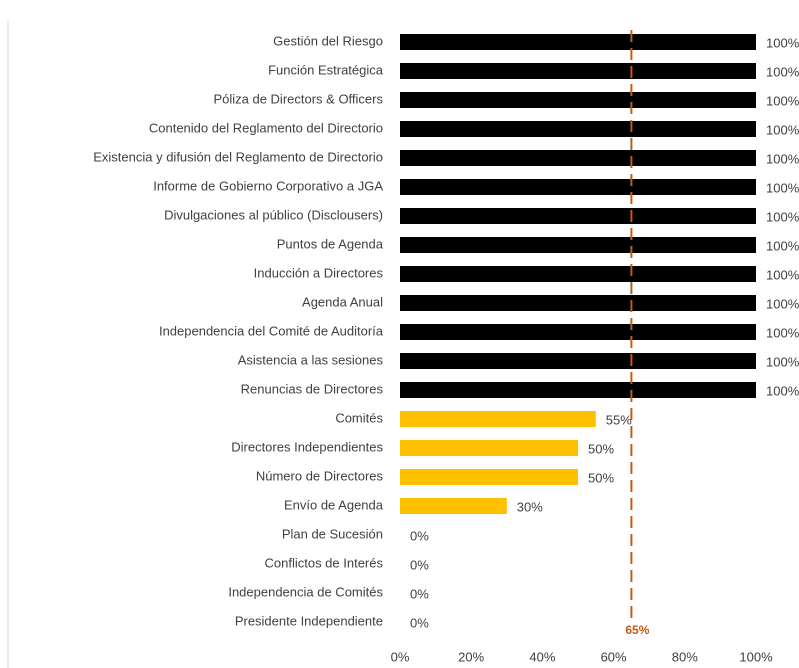 This screenshot has height=668, width=799. What do you see at coordinates (400, 656) in the screenshot?
I see `x-tick-label: 0%` at bounding box center [400, 656].